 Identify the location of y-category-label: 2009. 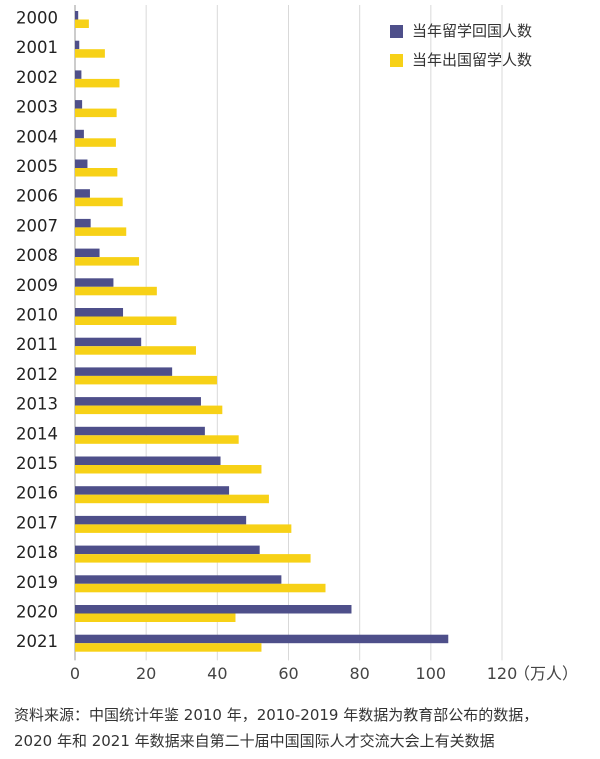
(37, 285).